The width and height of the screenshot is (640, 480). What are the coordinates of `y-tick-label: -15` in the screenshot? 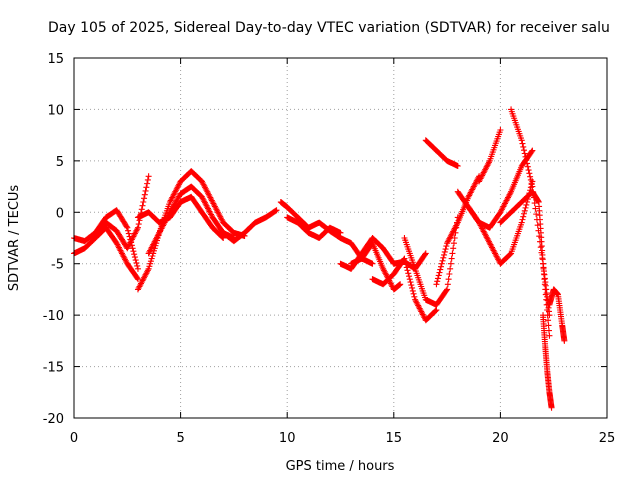 It's located at (53, 368).